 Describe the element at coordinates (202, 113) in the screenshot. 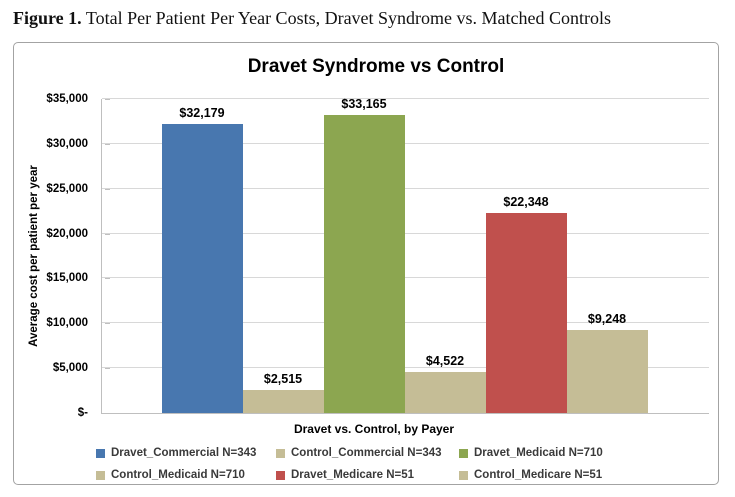

I see `bar-value-label: $32,179` at that location.